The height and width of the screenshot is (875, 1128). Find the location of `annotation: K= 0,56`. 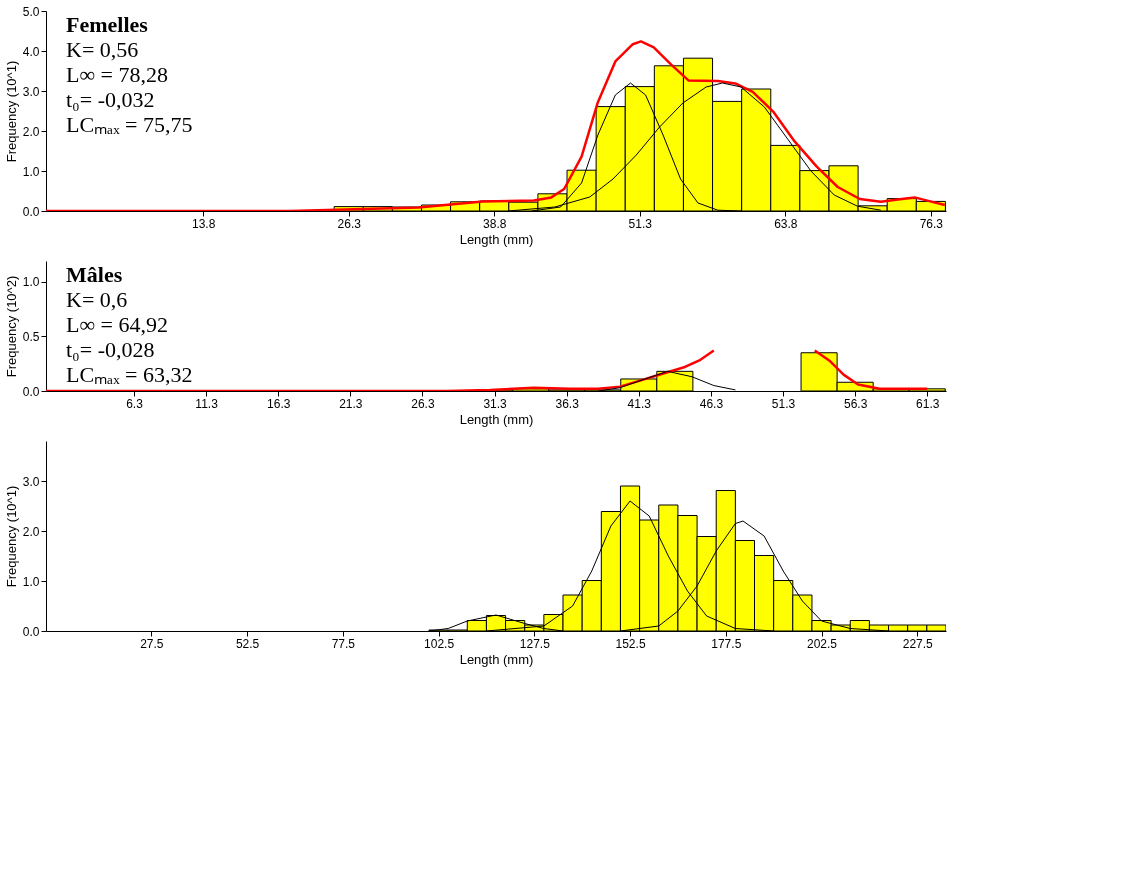

annotation: K= 0,56 is located at coordinates (102, 49).